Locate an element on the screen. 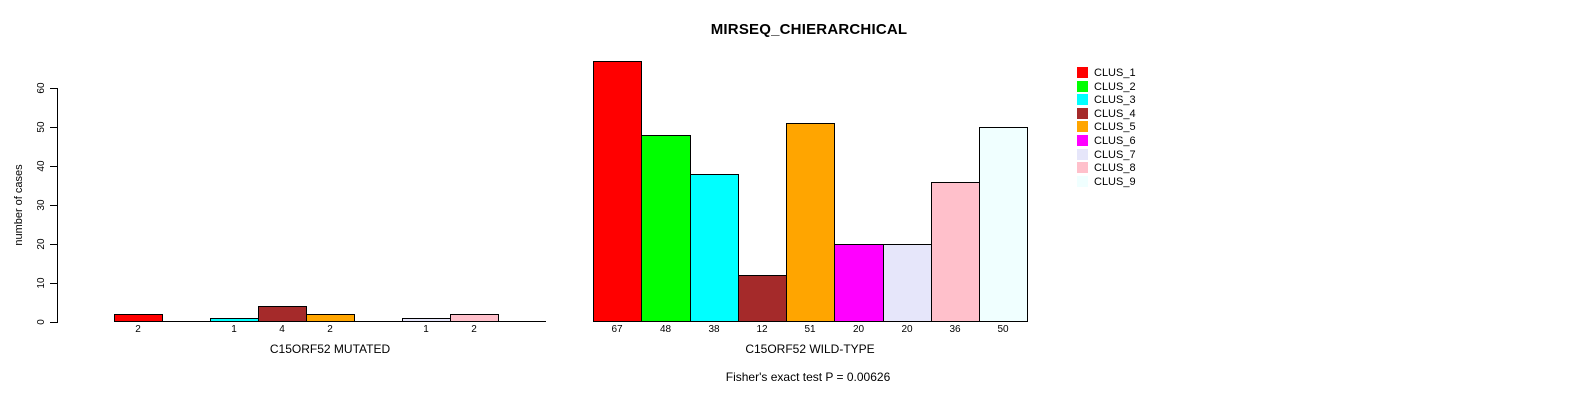  legend-item-clus_1: CLUS_1 is located at coordinates (1106, 72).